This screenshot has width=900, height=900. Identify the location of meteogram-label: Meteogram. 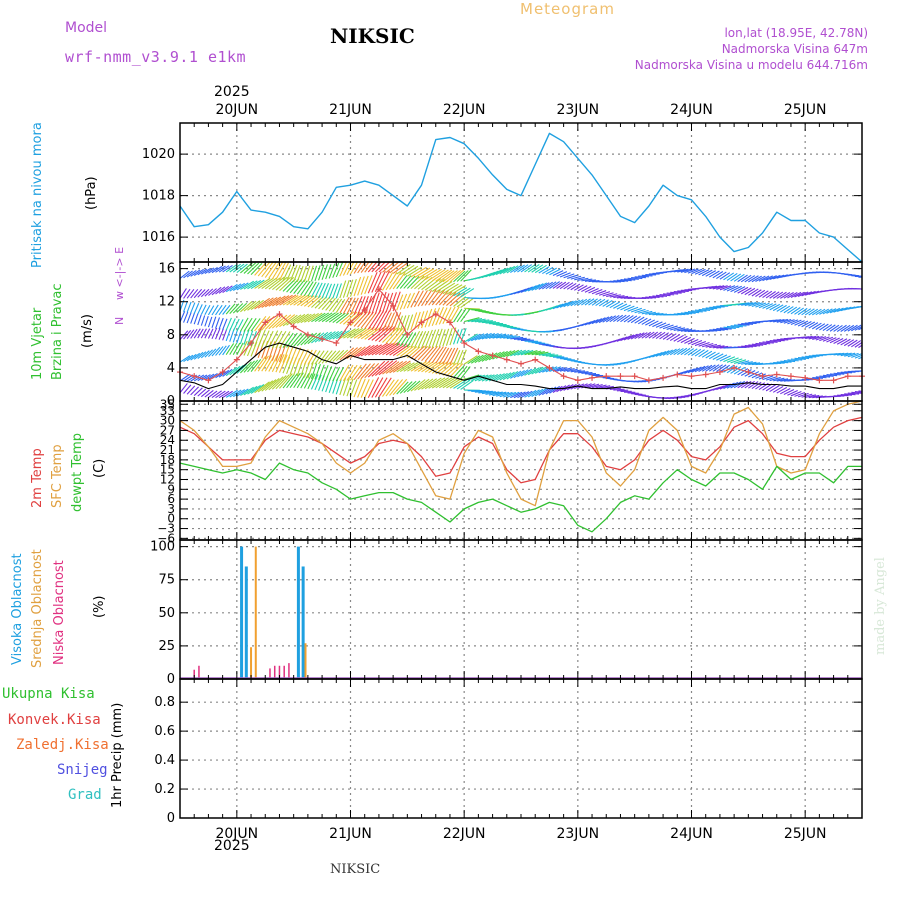
(567, 9).